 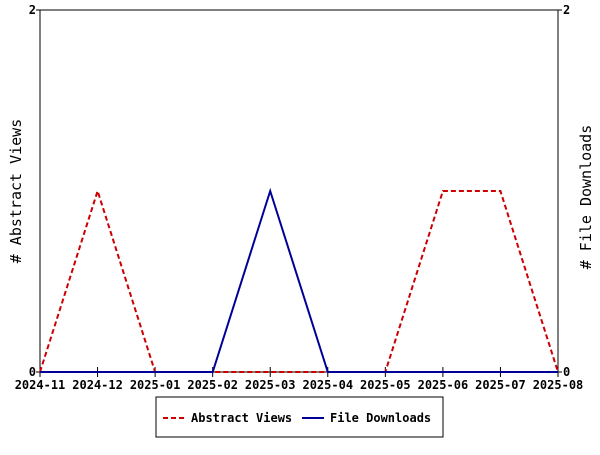 What do you see at coordinates (32, 10) in the screenshot?
I see `y-tick-label: 2` at bounding box center [32, 10].